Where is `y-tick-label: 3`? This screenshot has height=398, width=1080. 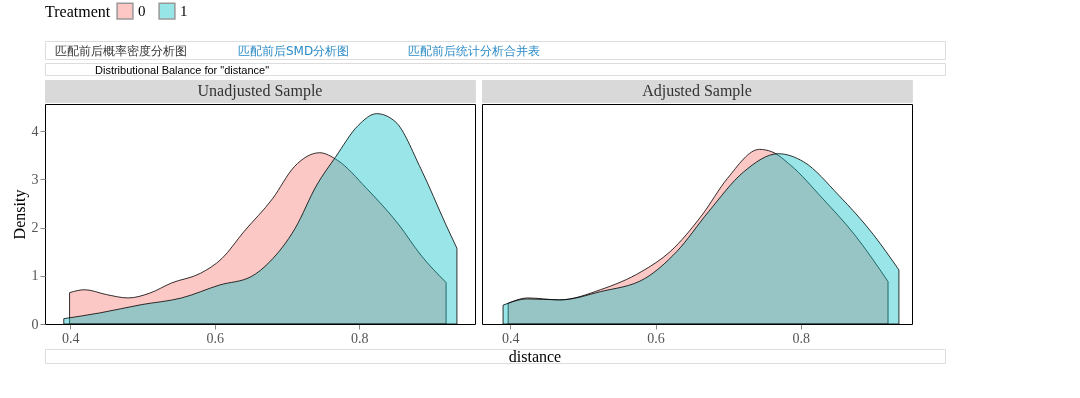
y-tick-label: 3 is located at coordinates (35, 179).